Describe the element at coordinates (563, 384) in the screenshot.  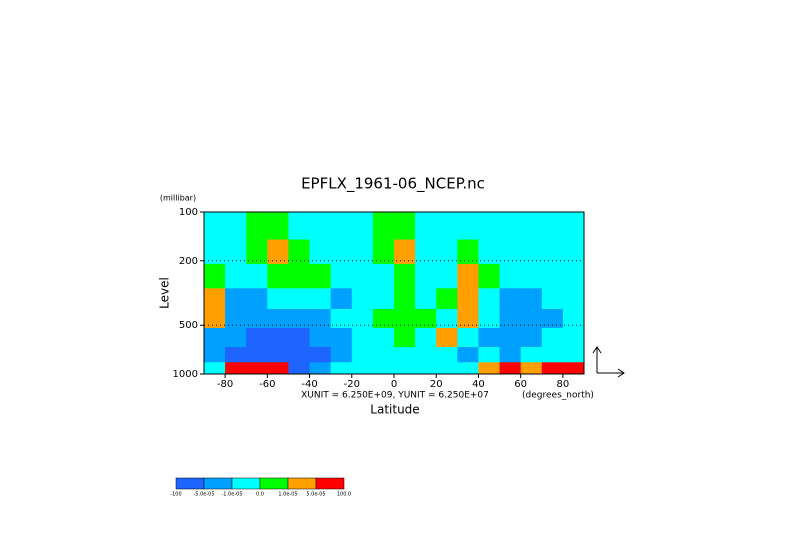
I see `x-tick-label: 80` at that location.